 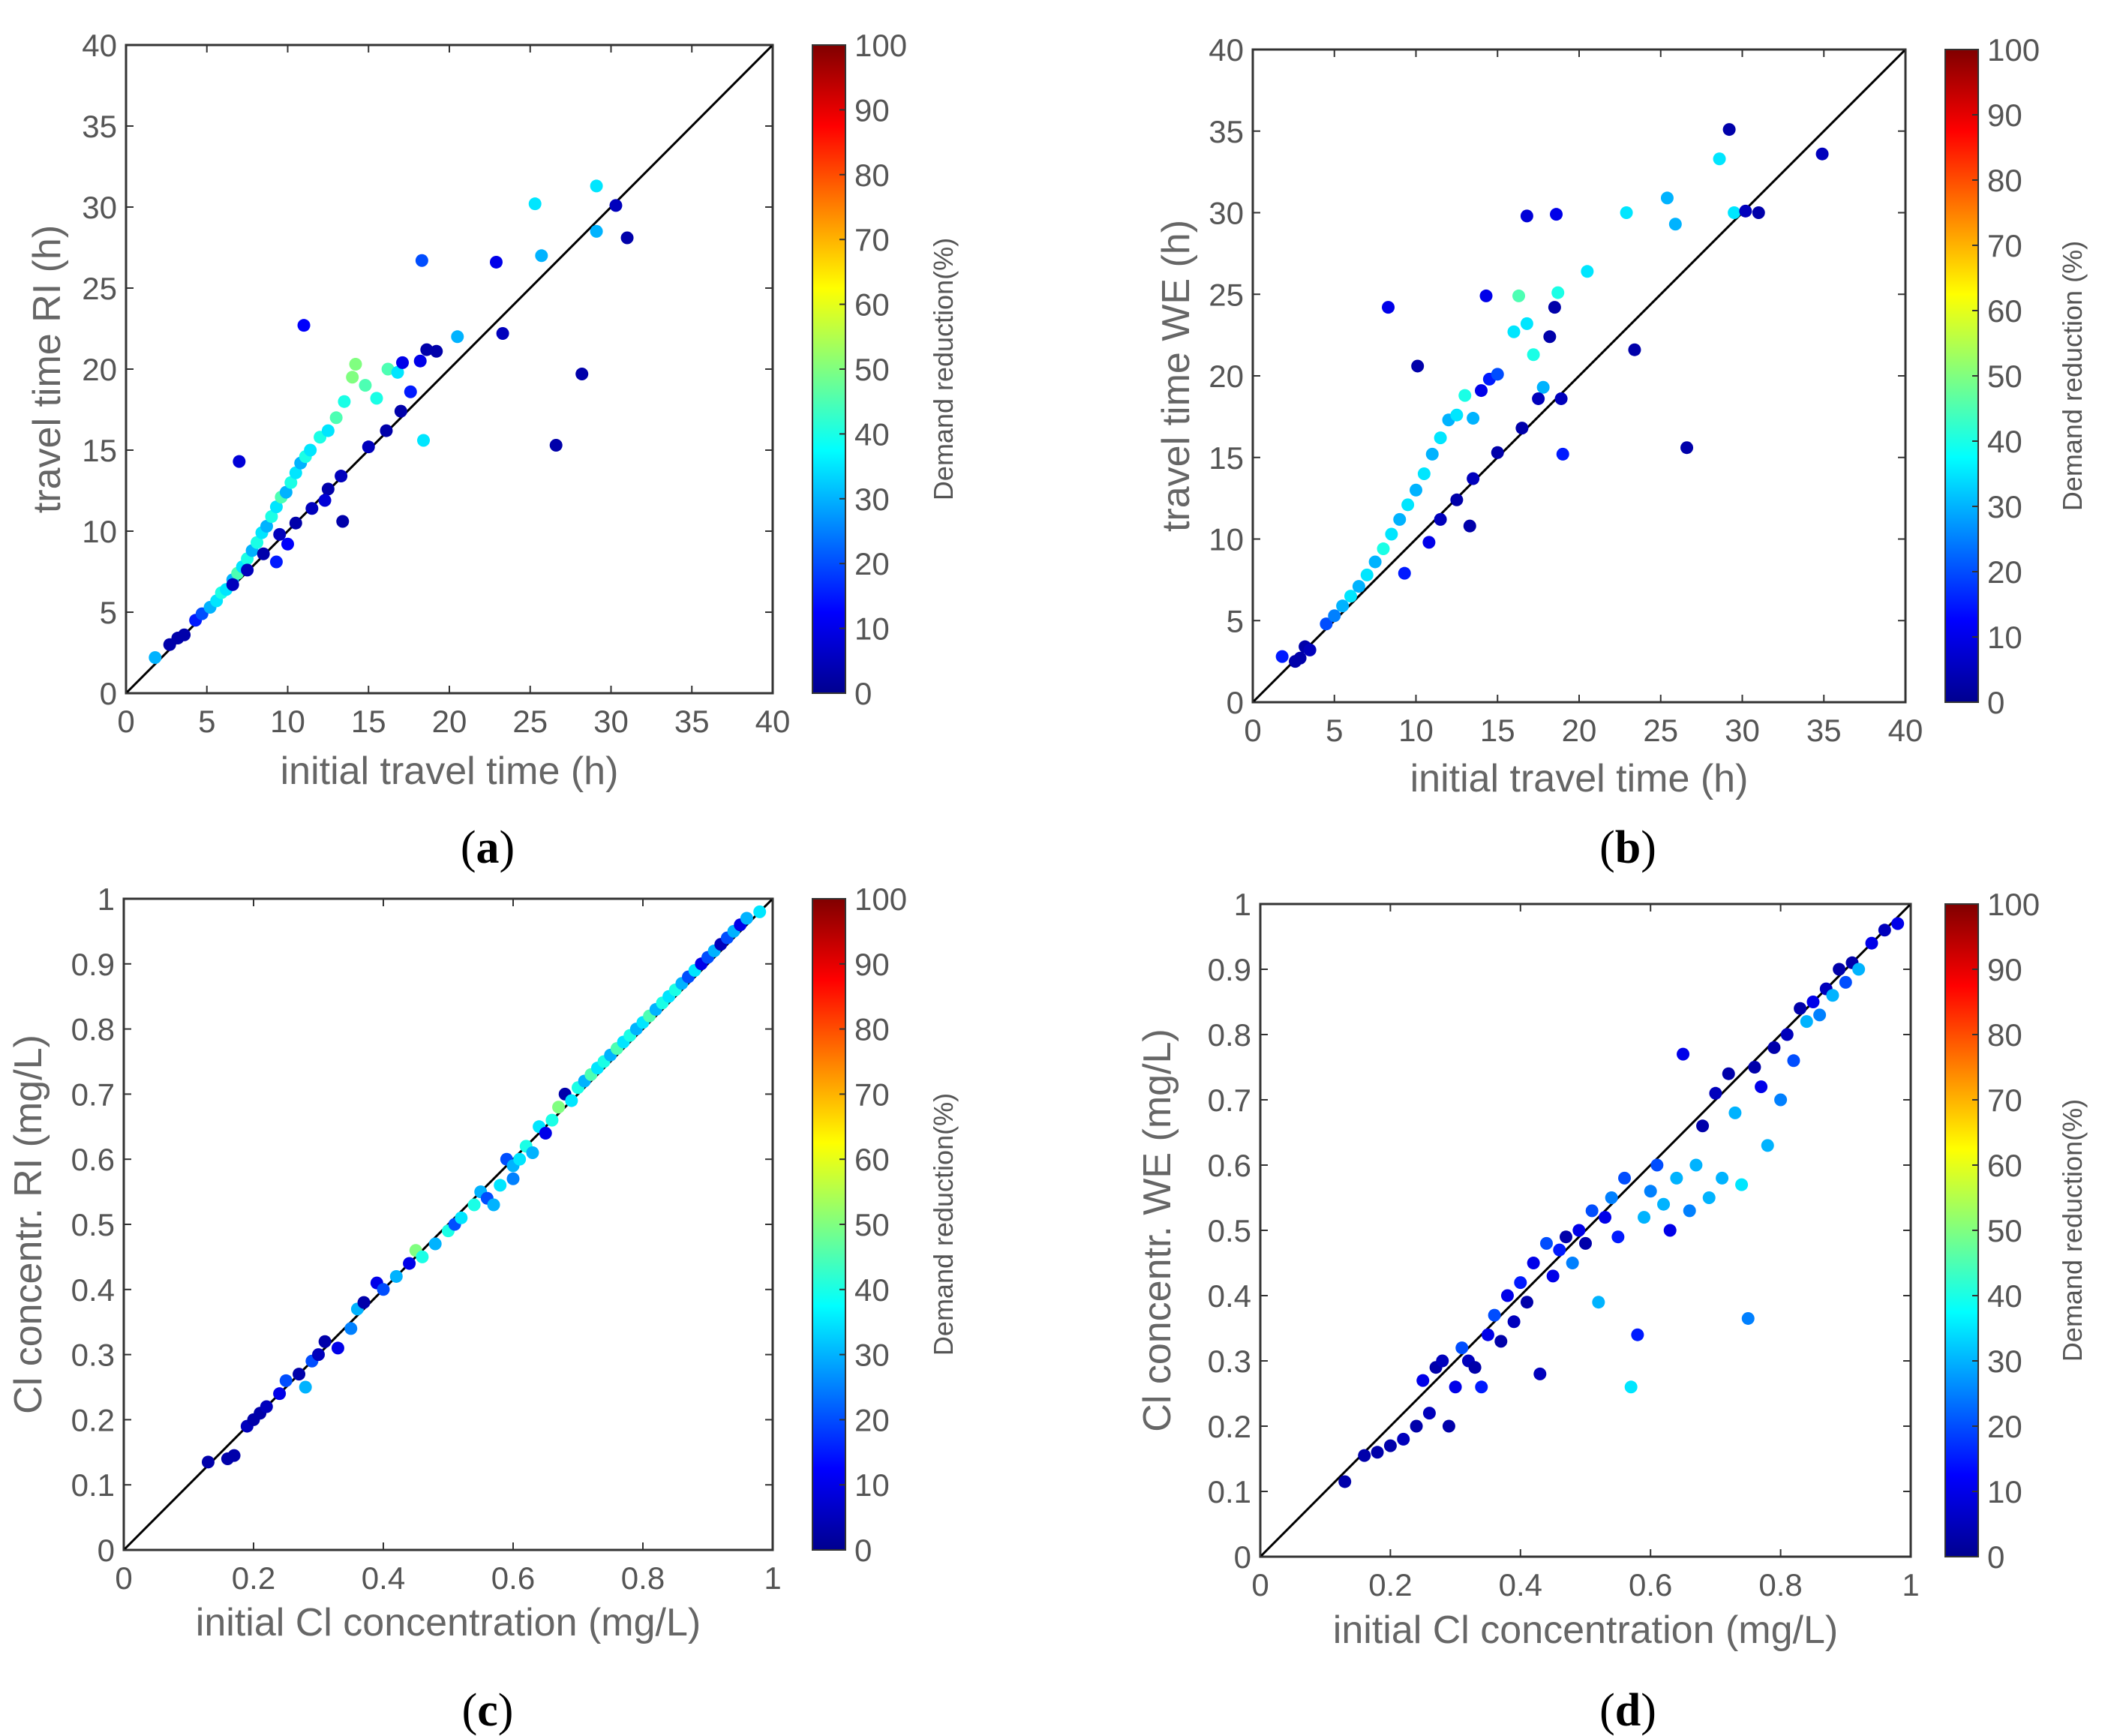 What do you see at coordinates (872, 176) in the screenshot?
I see `colorbar-tick-label: 80` at bounding box center [872, 176].